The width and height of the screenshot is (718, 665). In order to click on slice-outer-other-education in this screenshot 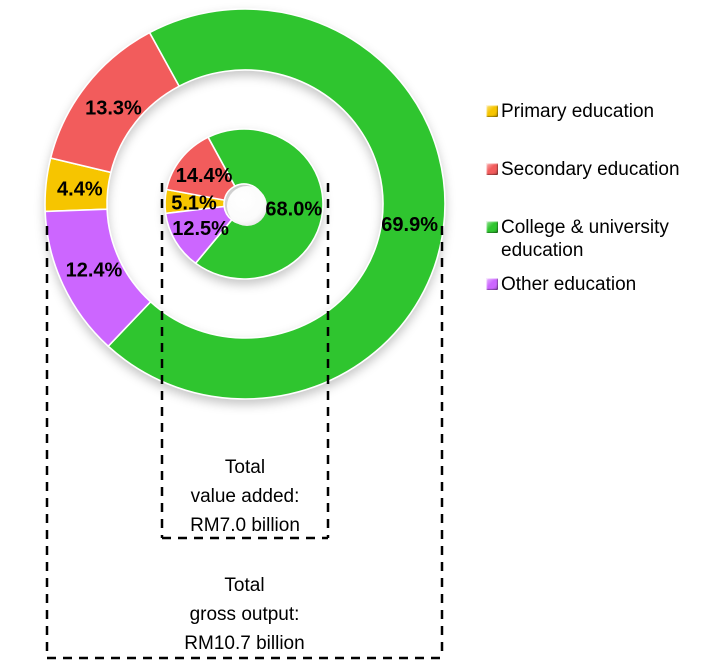, I will do `click(98, 278)`.